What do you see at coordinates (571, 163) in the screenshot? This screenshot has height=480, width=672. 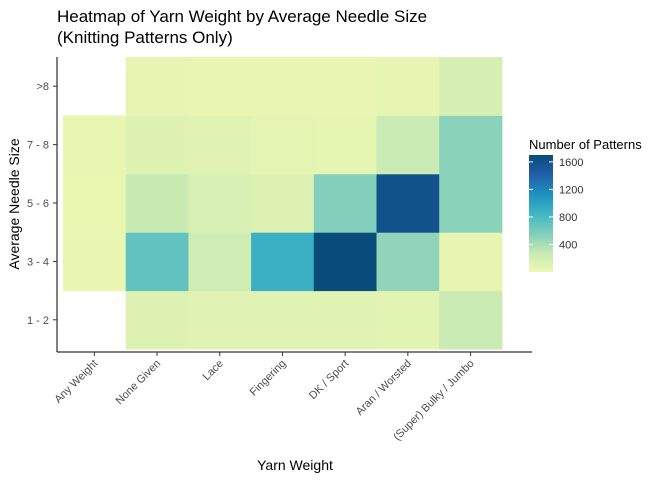 I see `legend-tick-label: 1600` at bounding box center [571, 163].